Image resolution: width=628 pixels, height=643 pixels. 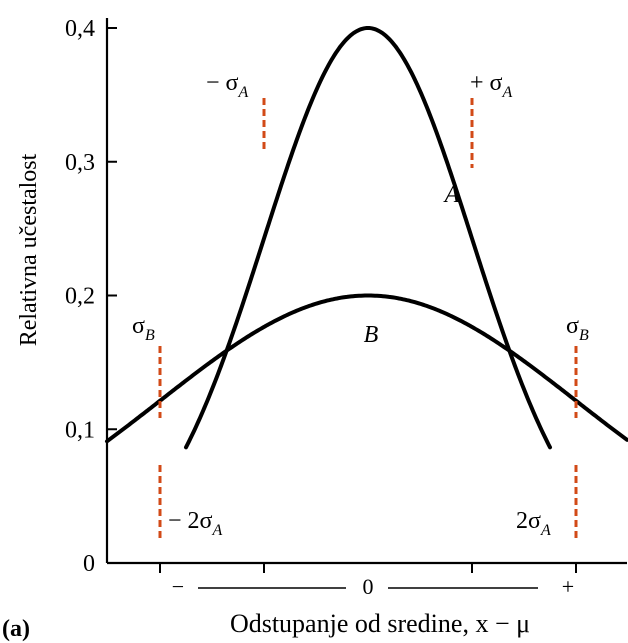 I want to click on panel-label: (a), so click(x=16, y=629).